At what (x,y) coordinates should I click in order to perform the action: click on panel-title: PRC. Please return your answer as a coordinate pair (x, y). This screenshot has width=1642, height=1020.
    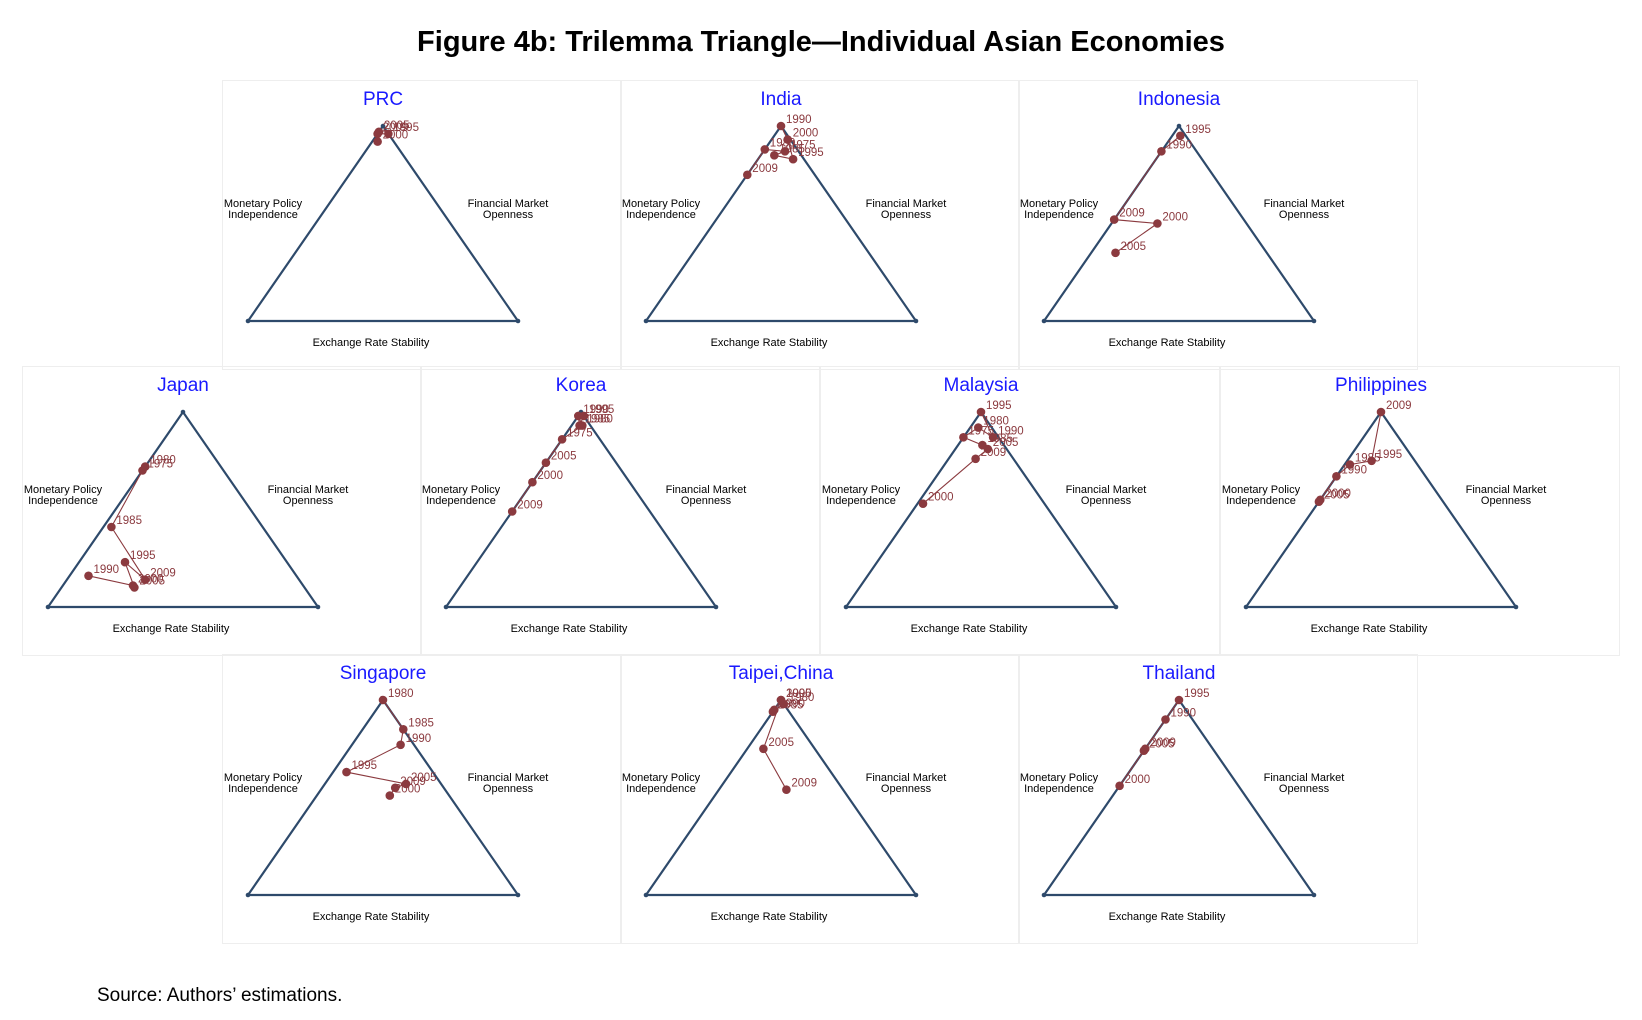
    Looking at the image, I should click on (383, 99).